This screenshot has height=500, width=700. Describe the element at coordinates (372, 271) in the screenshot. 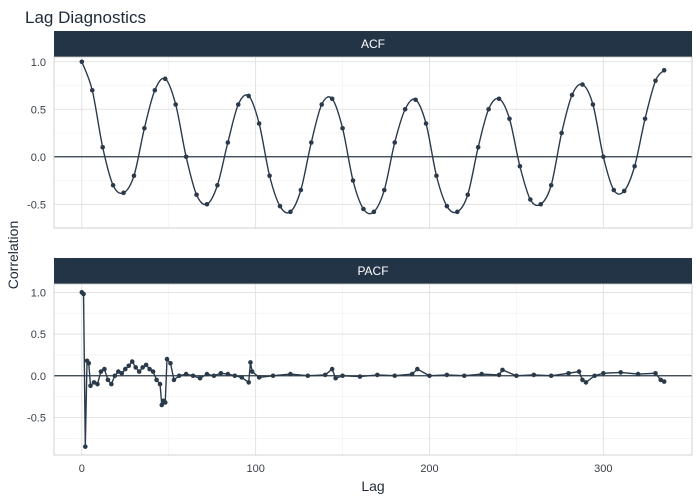

I see `facet-strip-label: PACF` at that location.